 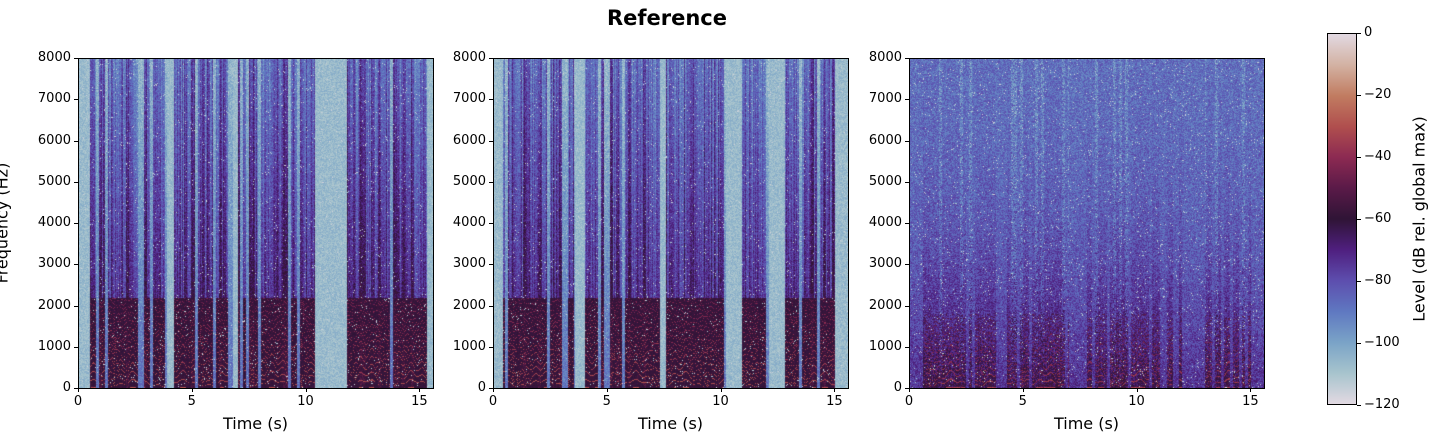 What do you see at coordinates (1378, 156) in the screenshot?
I see `colorbar-tick-label: −40` at bounding box center [1378, 156].